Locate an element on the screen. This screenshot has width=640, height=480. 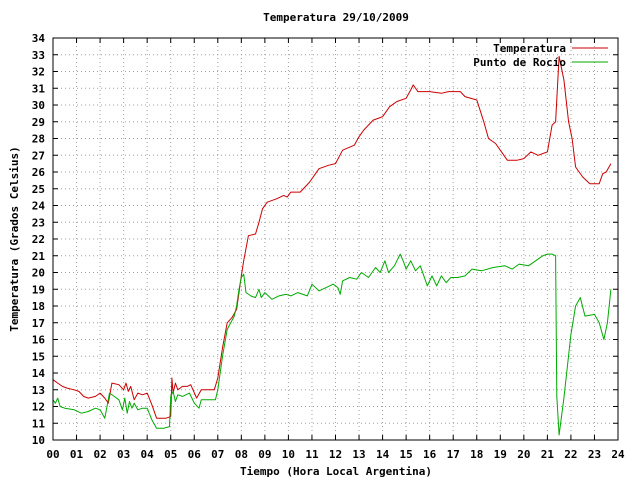
x-tick-label: 02 is located at coordinates (99, 454).